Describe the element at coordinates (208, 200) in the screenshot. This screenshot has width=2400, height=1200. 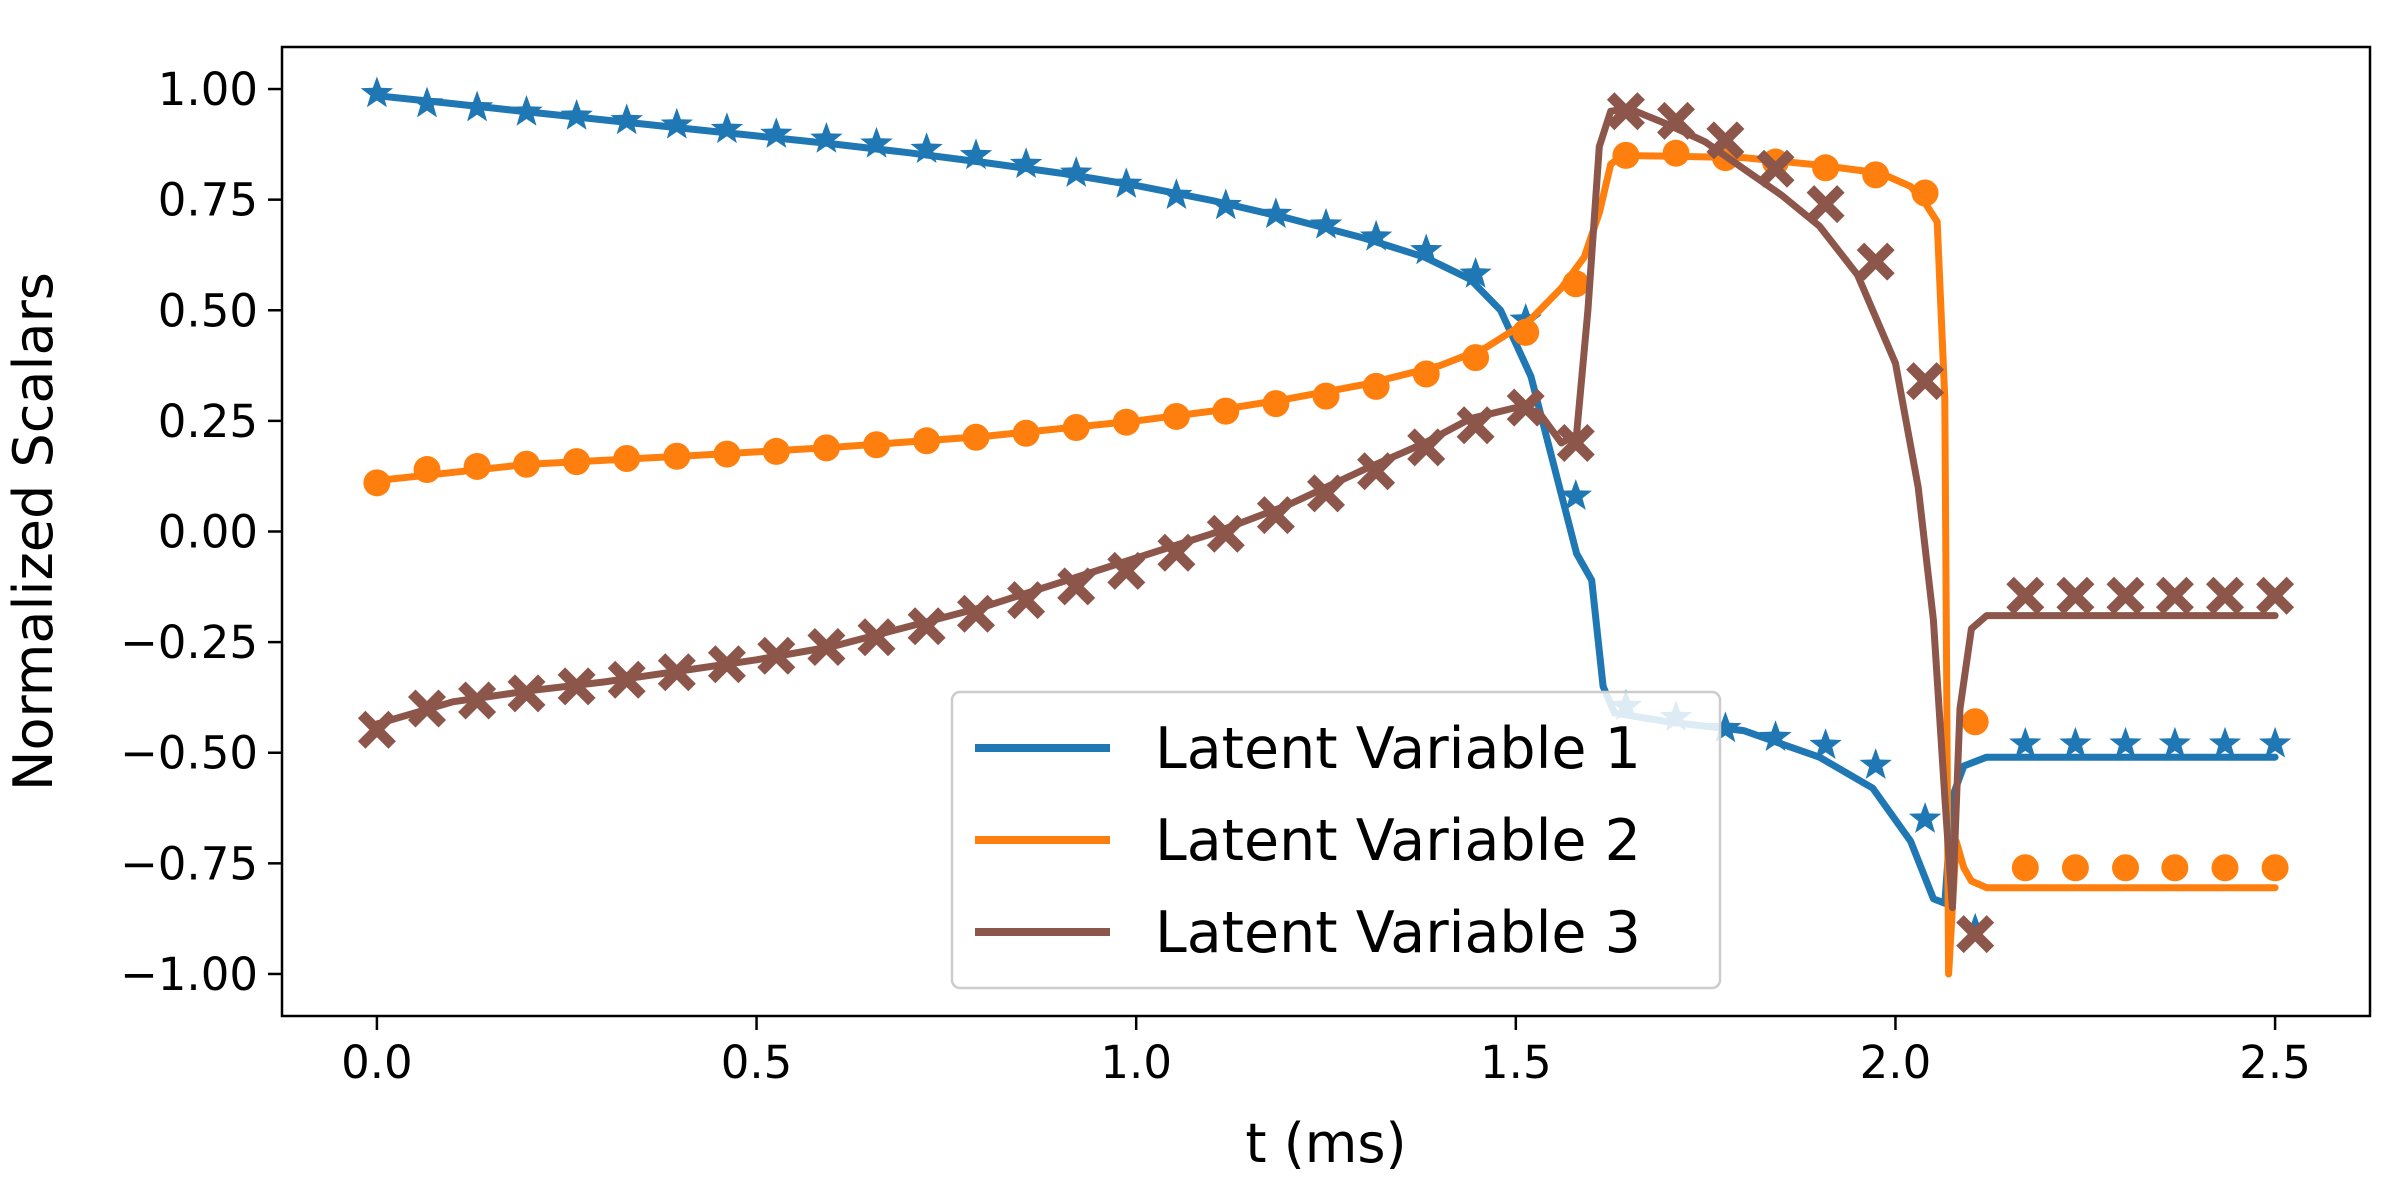
I see `y-tick-label: 0.75` at that location.